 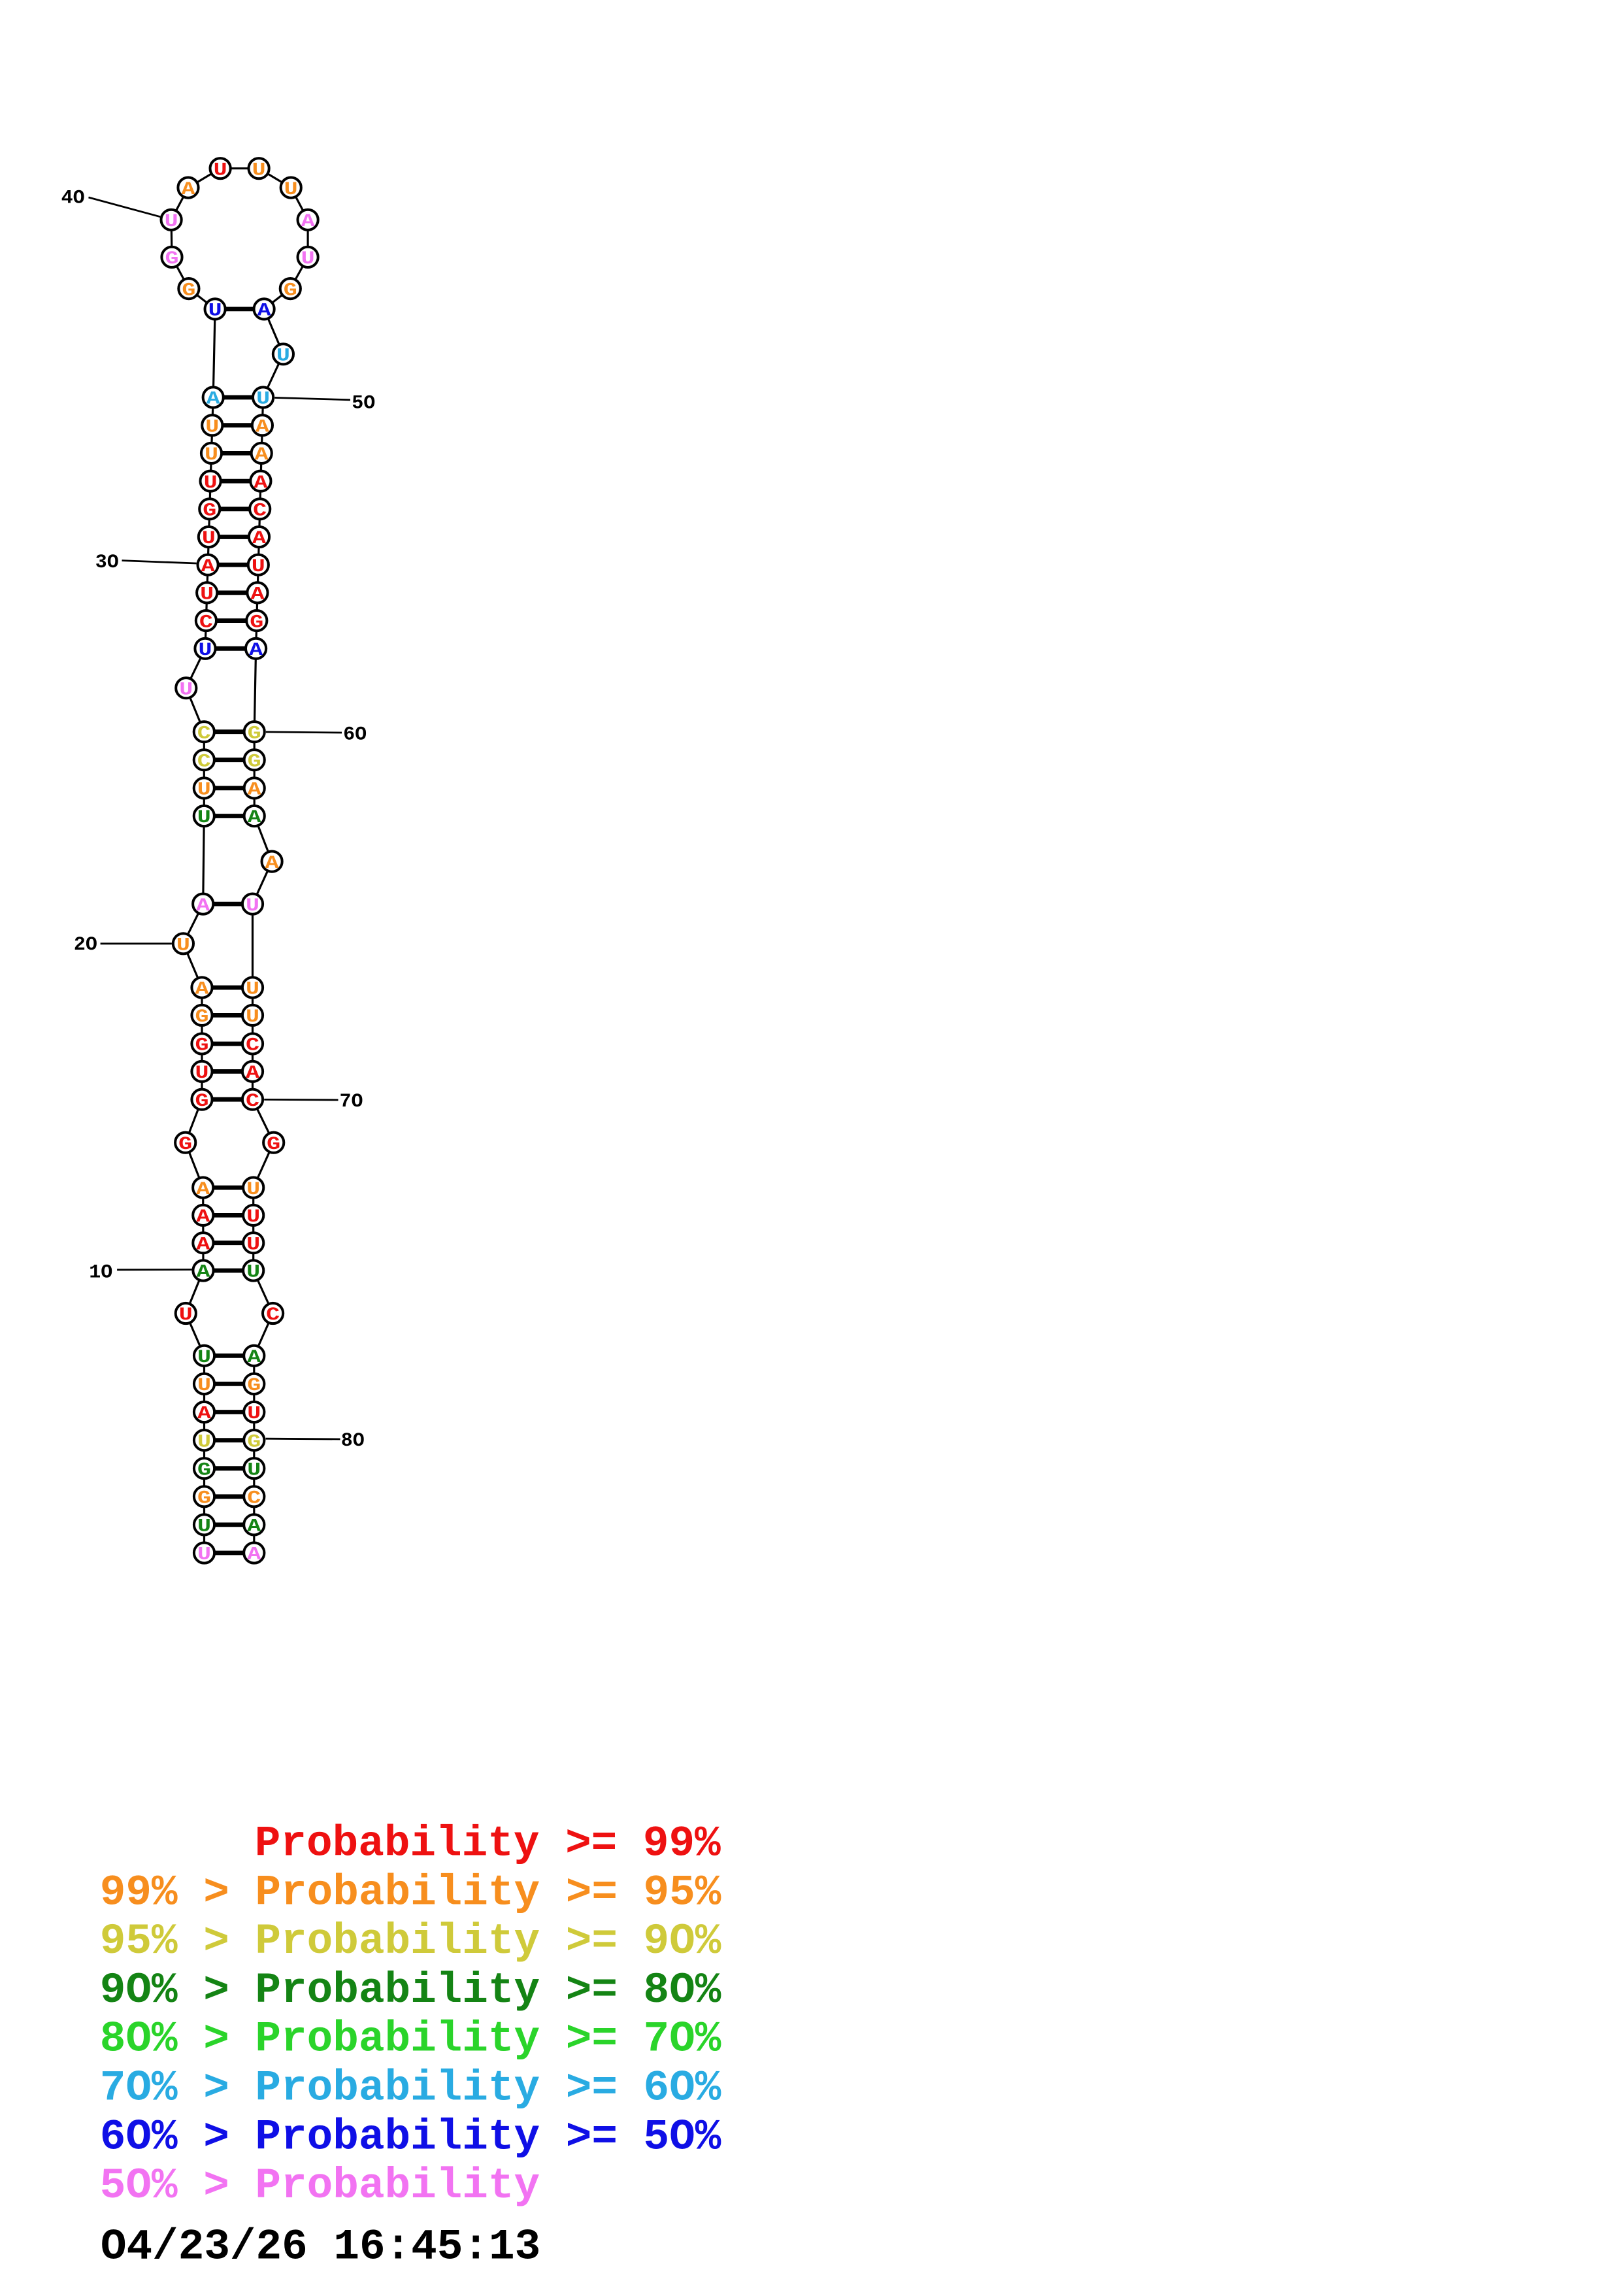 I want to click on svg-text: 2O, so click(x=85, y=945).